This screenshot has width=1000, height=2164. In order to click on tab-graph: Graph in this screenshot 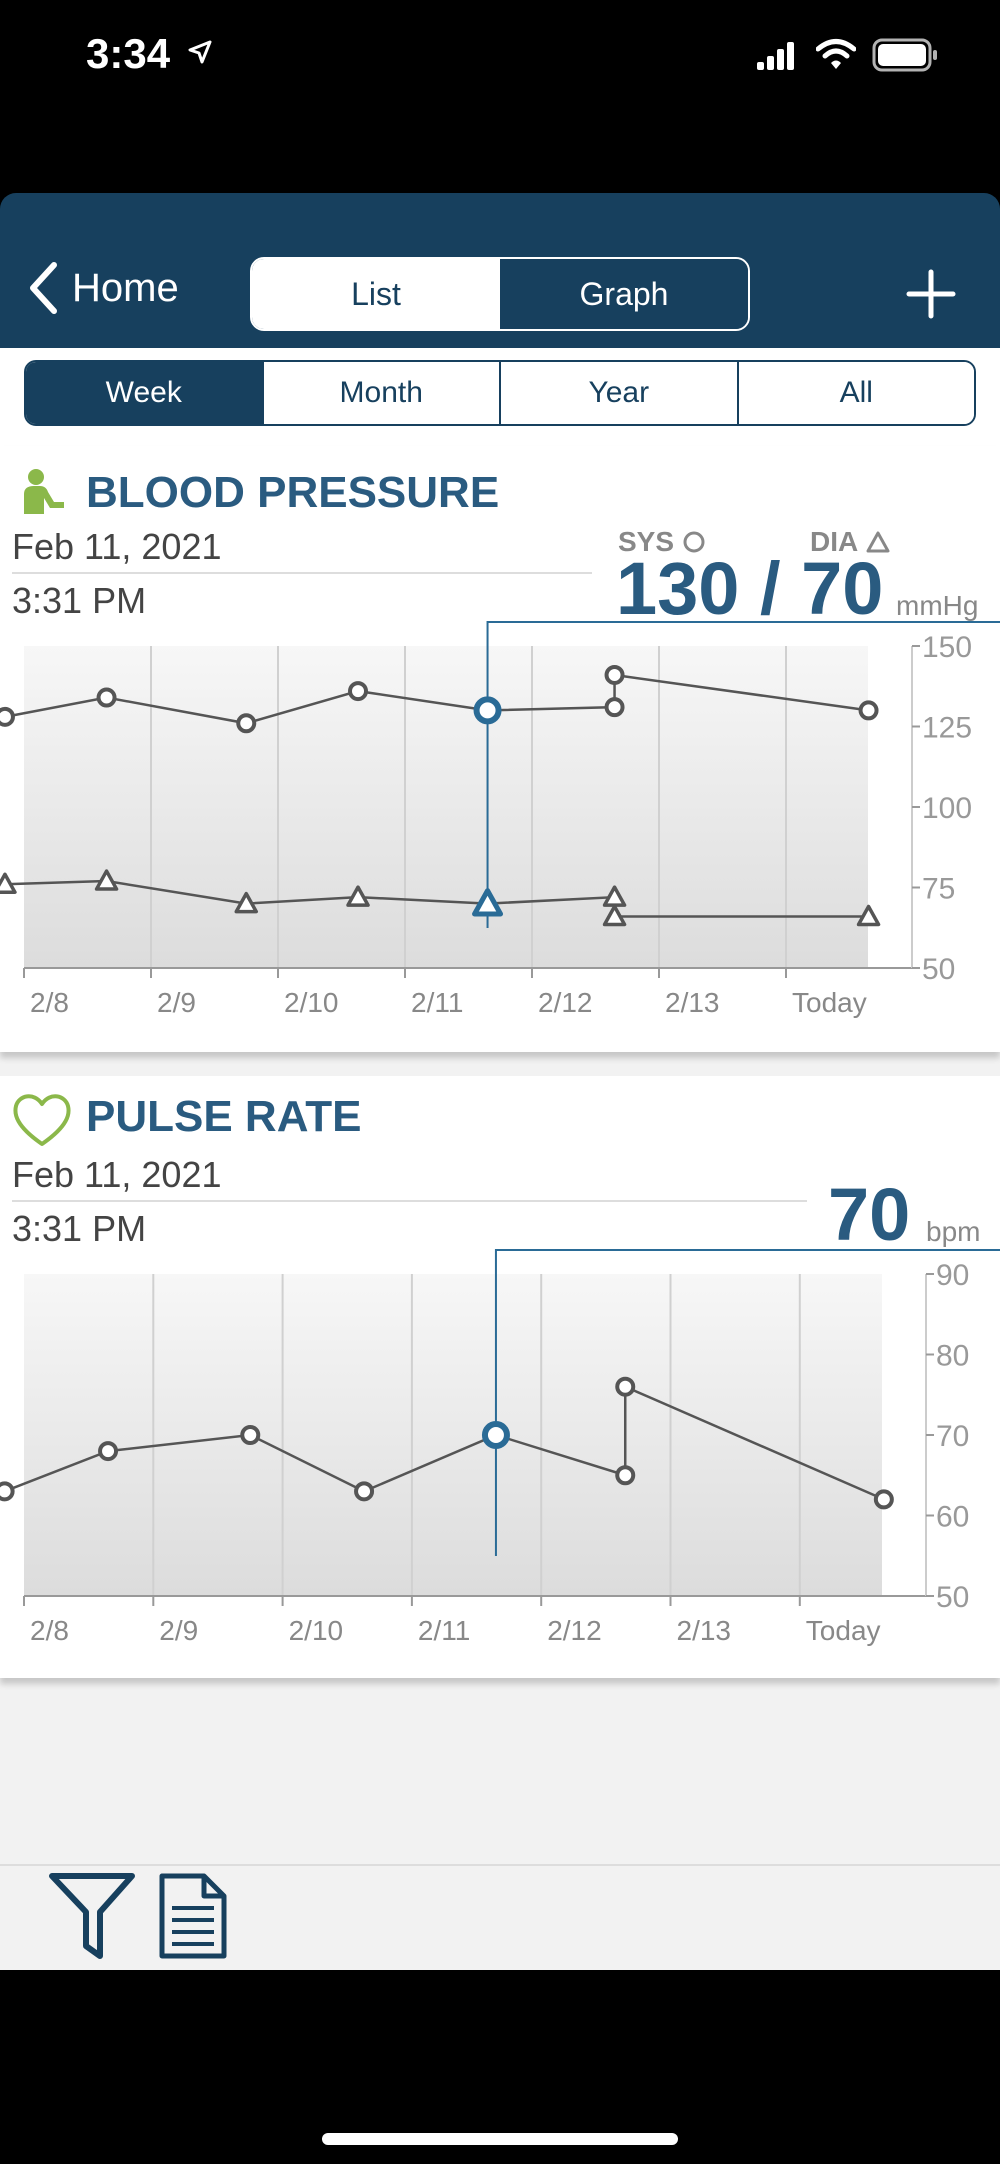, I will do `click(624, 294)`.